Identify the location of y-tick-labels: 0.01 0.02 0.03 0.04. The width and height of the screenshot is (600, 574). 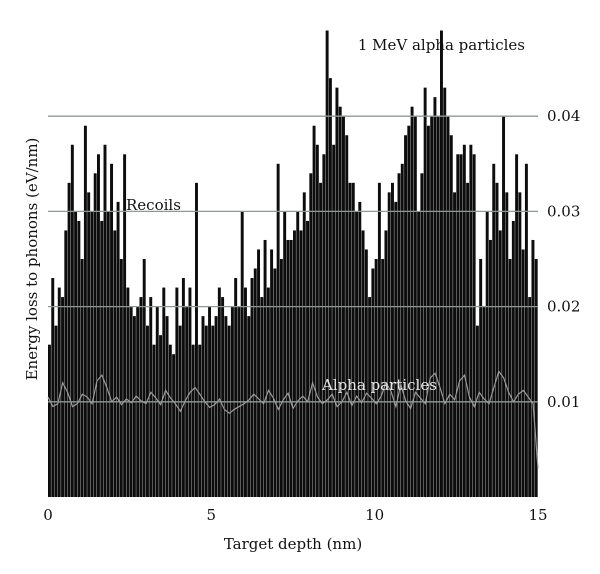
(563, 259).